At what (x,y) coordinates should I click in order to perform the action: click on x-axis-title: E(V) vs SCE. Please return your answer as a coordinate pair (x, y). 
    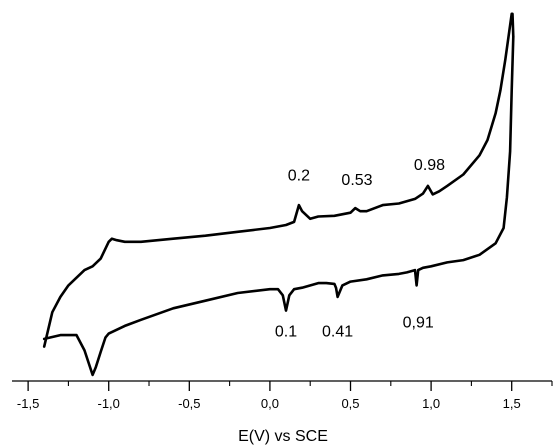
    Looking at the image, I should click on (283, 436).